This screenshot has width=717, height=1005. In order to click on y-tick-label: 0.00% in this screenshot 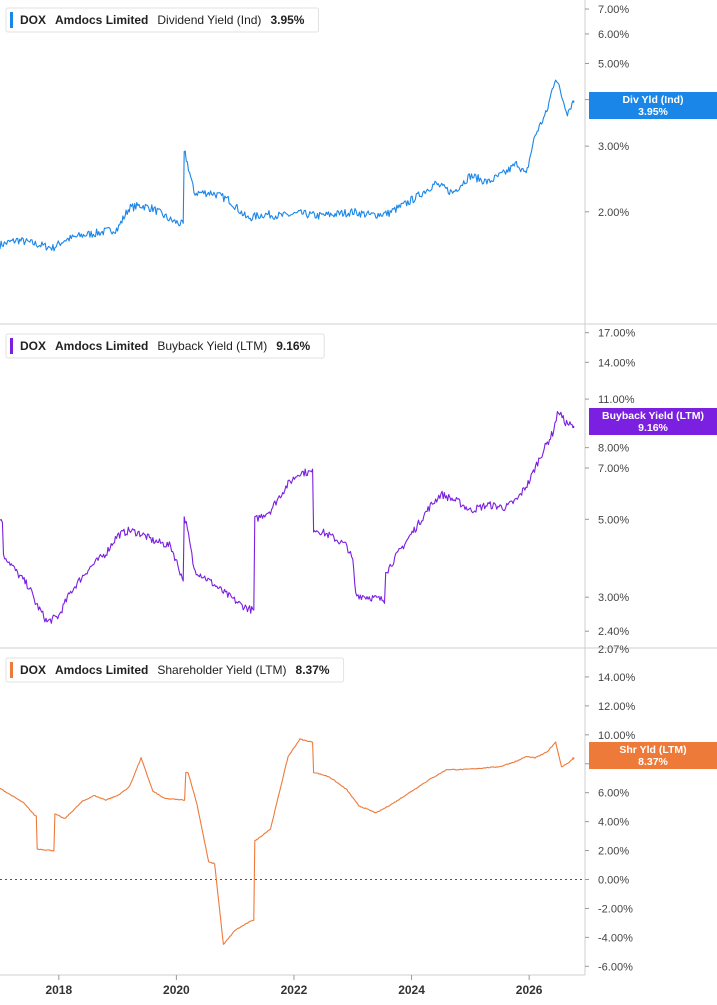, I will do `click(613, 881)`.